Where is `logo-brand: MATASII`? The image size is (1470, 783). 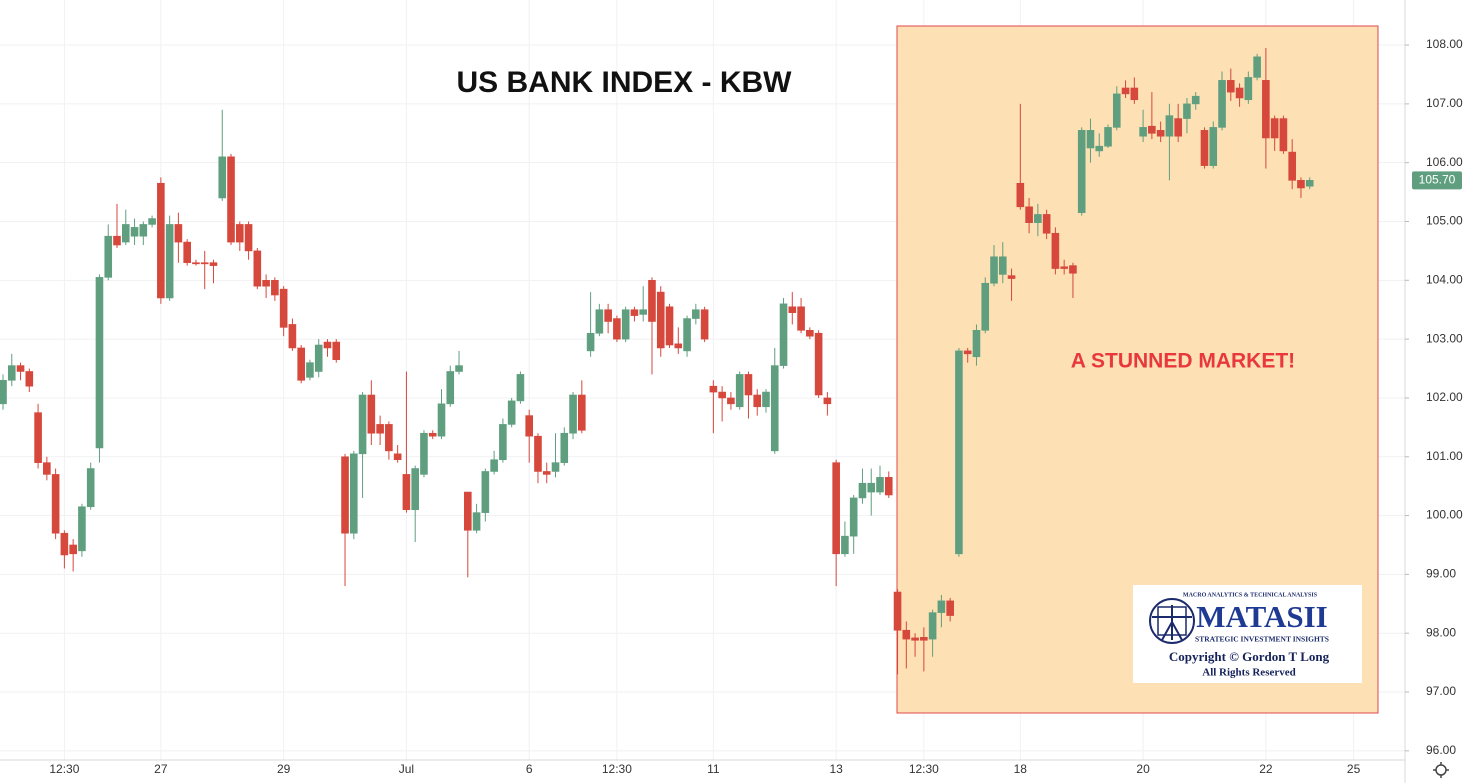 logo-brand: MATASII is located at coordinates (1261, 616).